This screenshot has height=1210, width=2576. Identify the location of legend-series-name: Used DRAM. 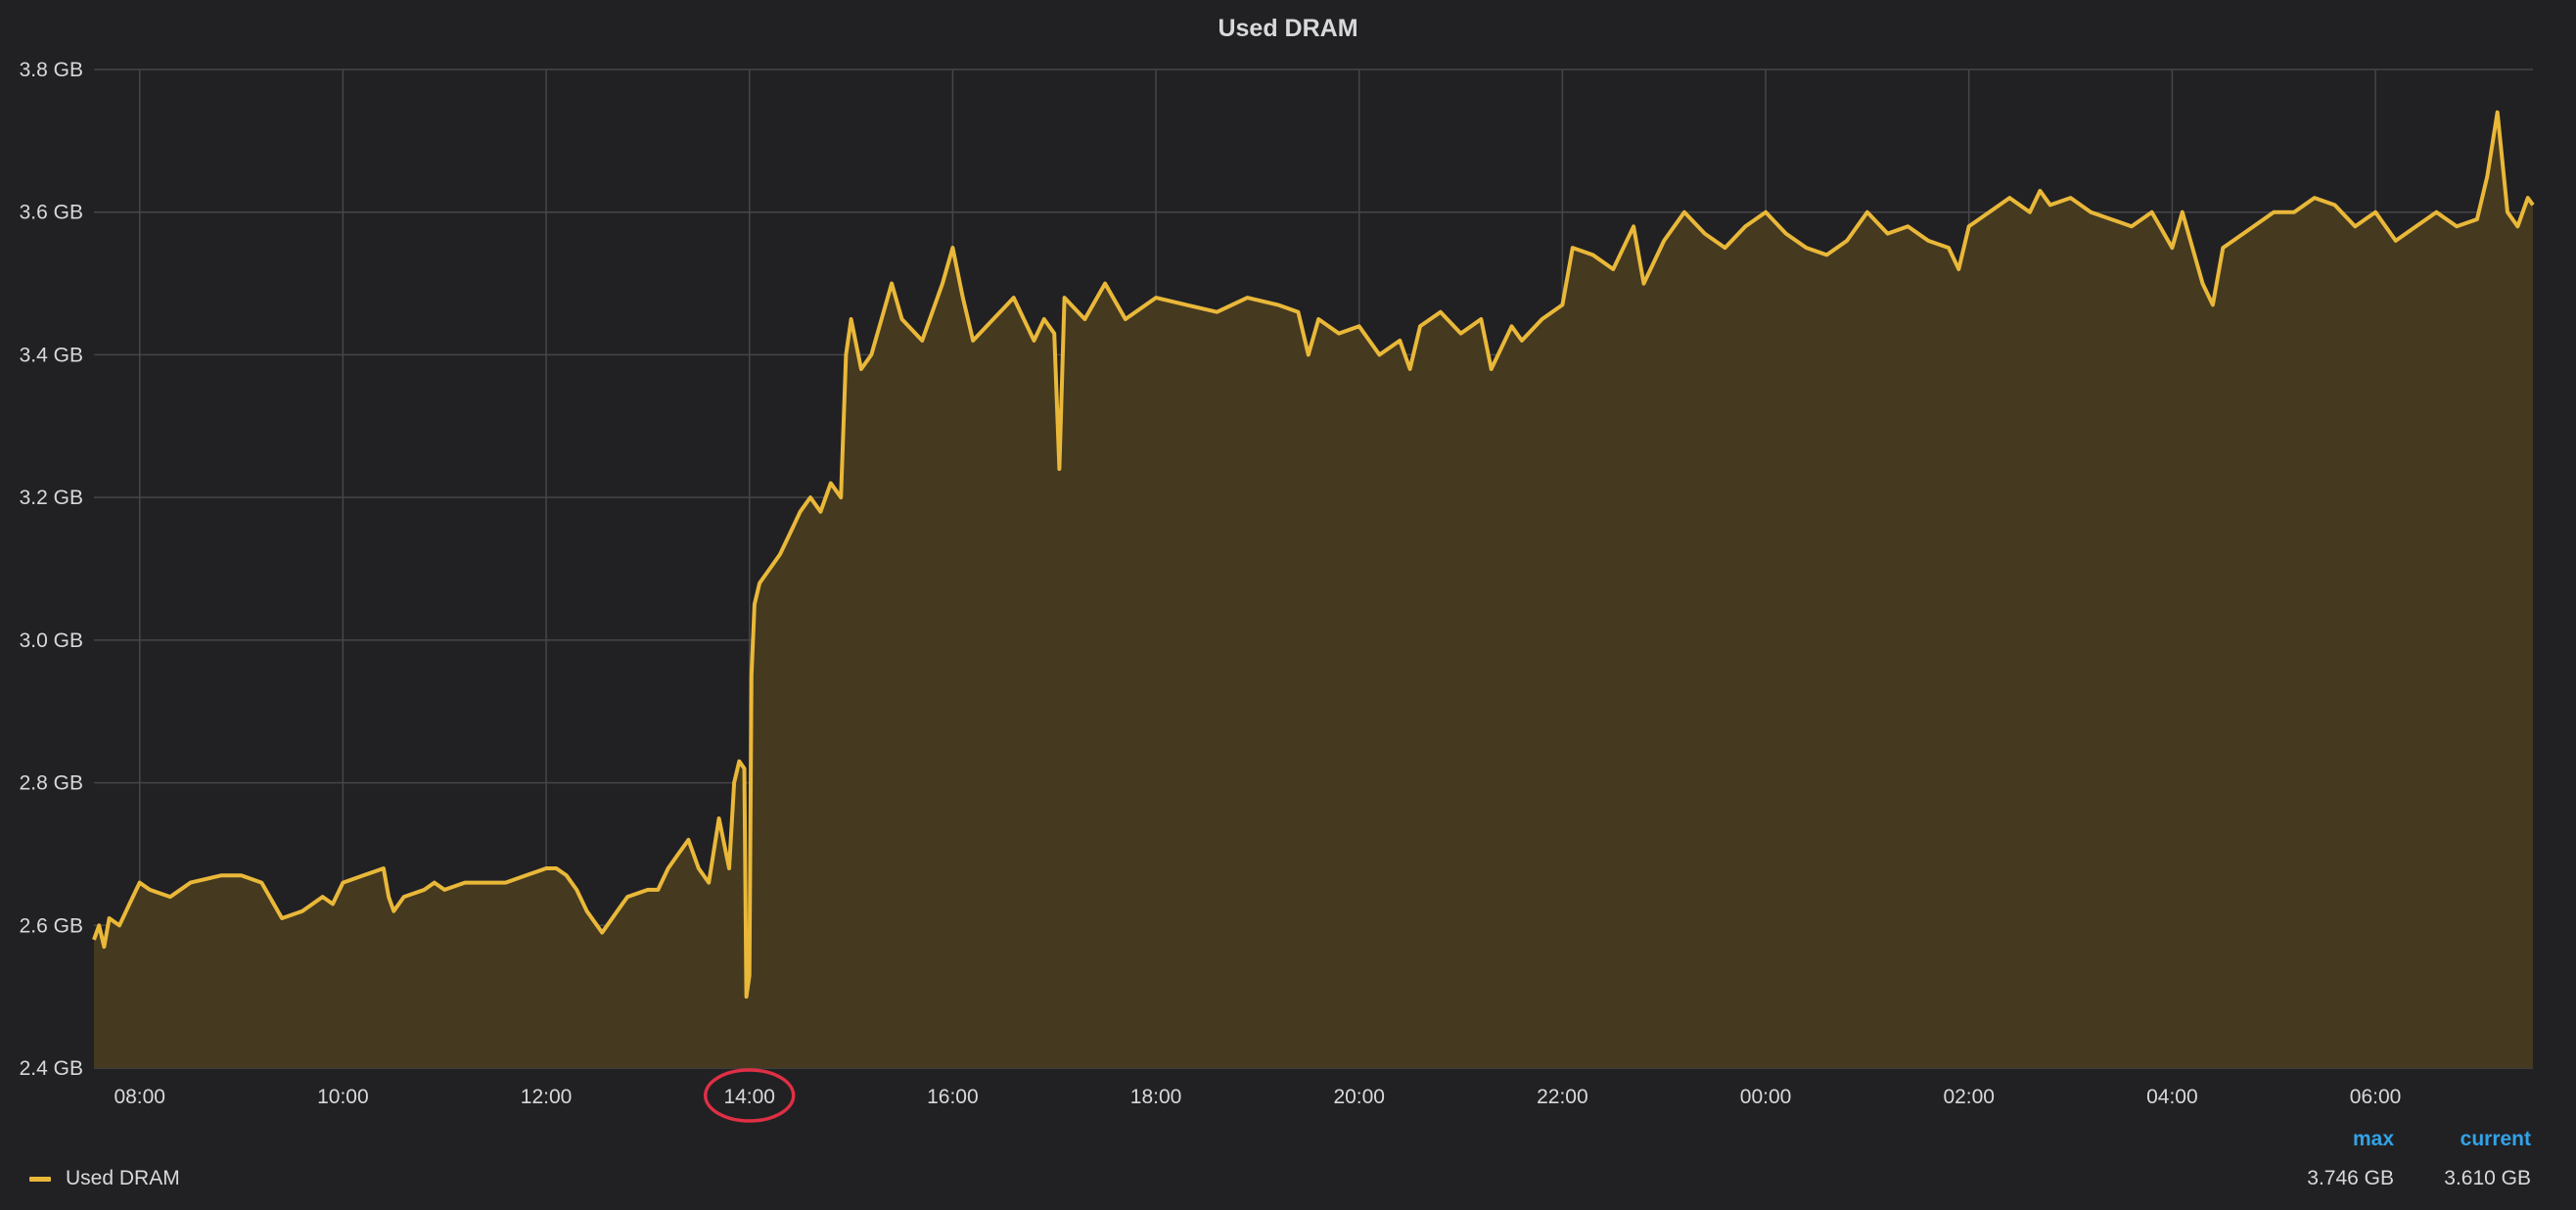
(123, 1178).